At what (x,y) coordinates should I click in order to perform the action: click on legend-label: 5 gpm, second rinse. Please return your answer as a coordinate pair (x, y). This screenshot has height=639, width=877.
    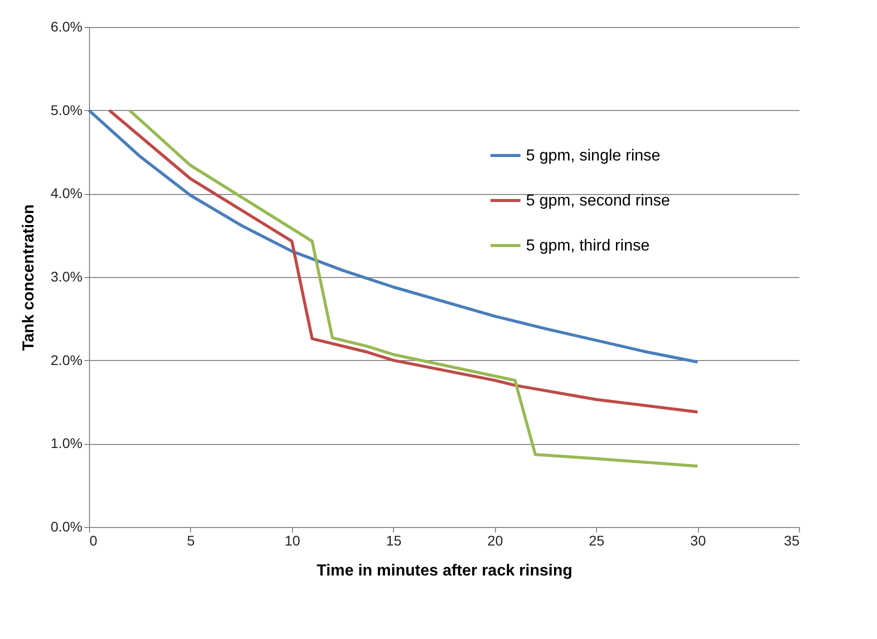
    Looking at the image, I should click on (598, 201).